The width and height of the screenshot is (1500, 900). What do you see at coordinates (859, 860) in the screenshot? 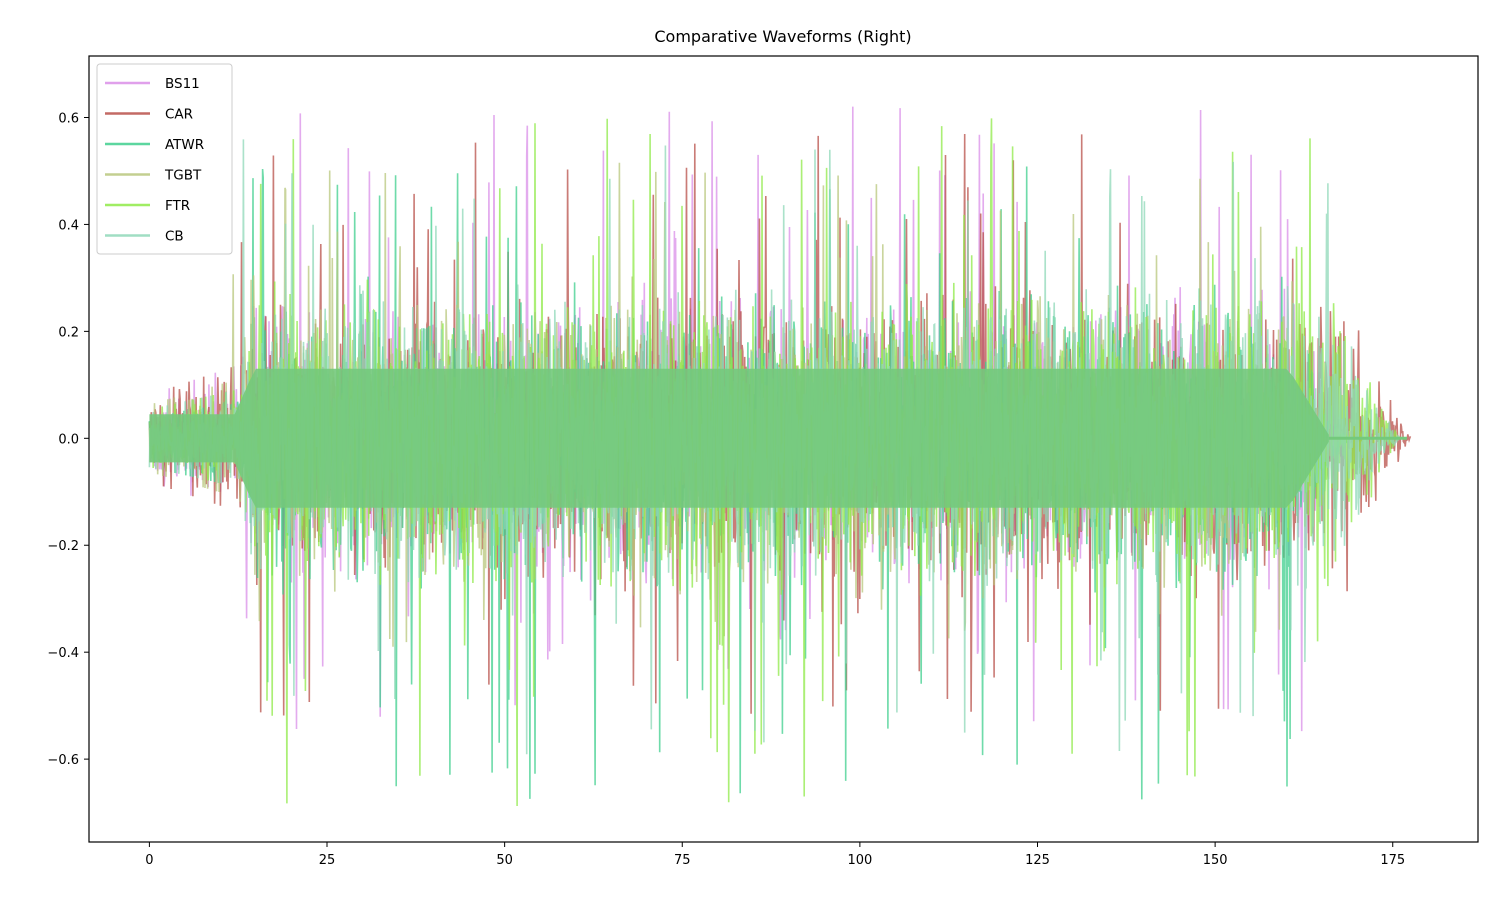
I see `x-tick-label: 100` at bounding box center [859, 860].